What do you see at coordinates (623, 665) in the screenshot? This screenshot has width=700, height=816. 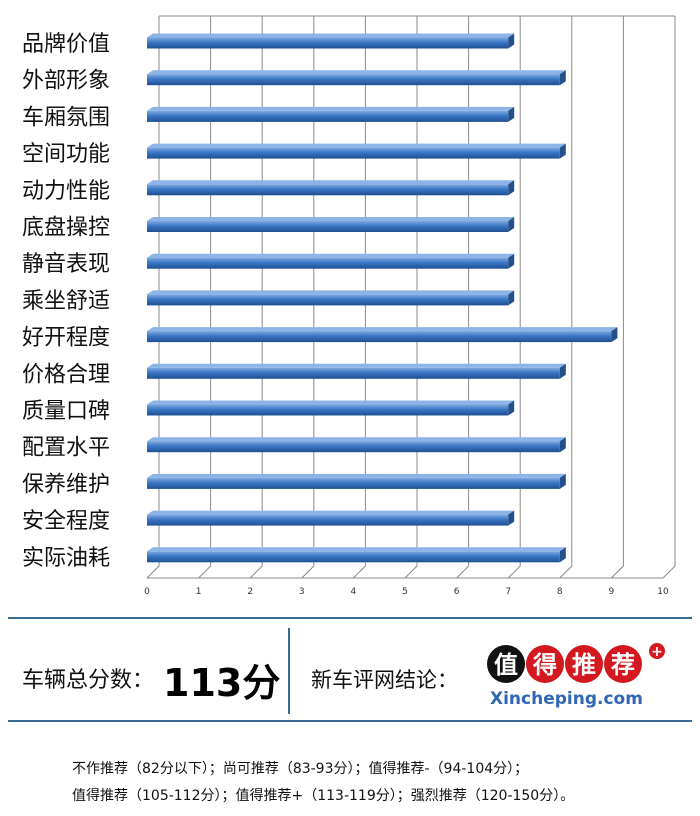 I see `logo-char-4: 荐` at bounding box center [623, 665].